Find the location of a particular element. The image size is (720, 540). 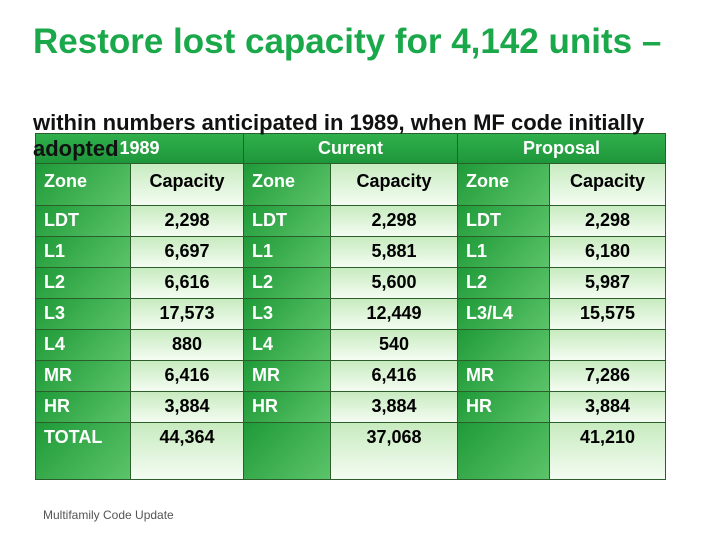

capacity-cell: 540 is located at coordinates (394, 345).